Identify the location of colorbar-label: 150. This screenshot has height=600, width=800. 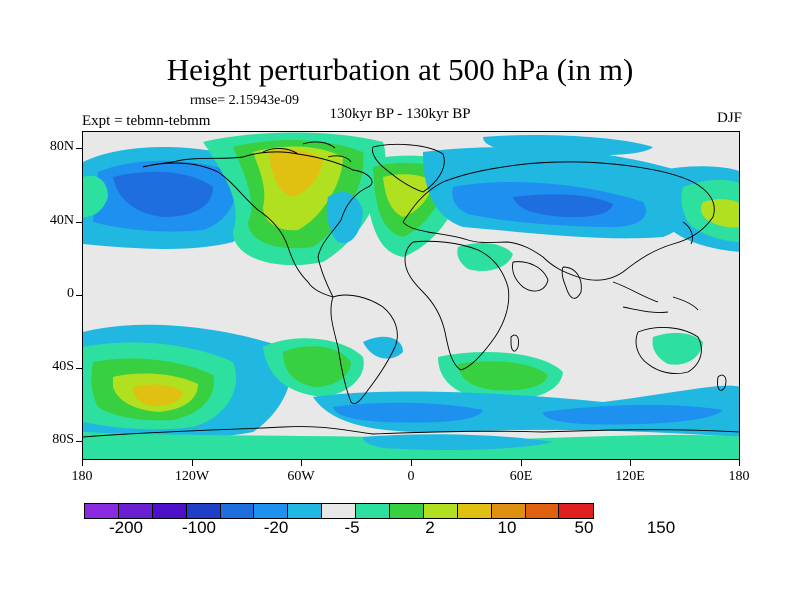
(661, 527).